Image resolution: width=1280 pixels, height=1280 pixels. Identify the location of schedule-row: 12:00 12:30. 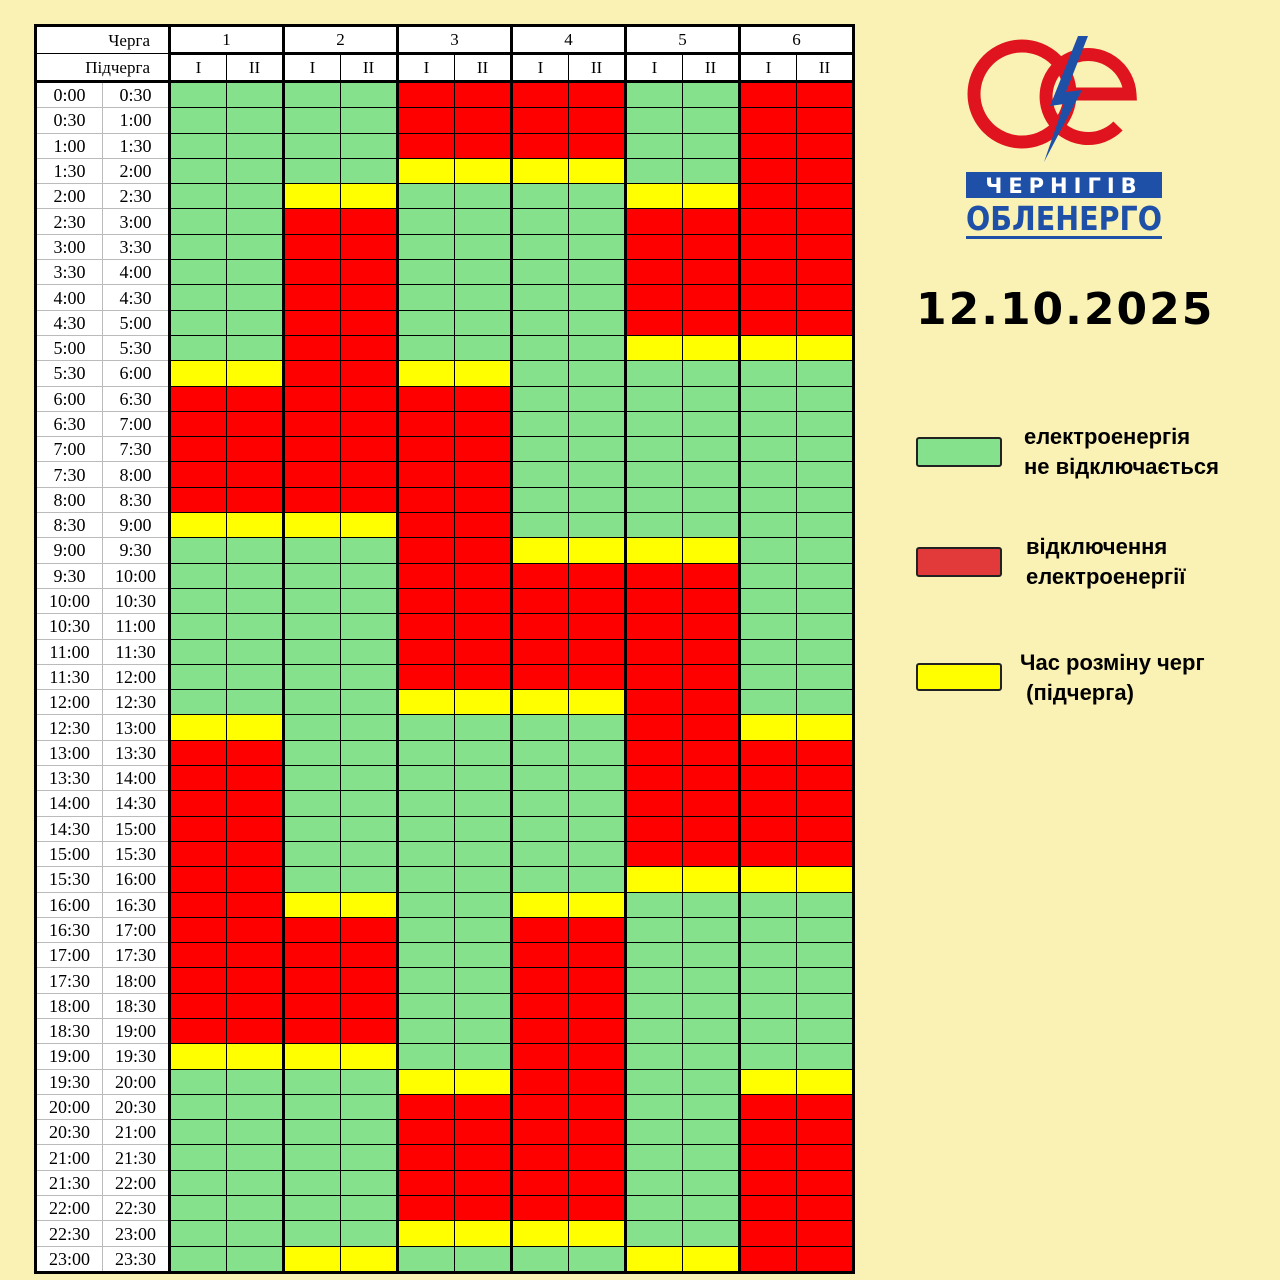
(444, 702).